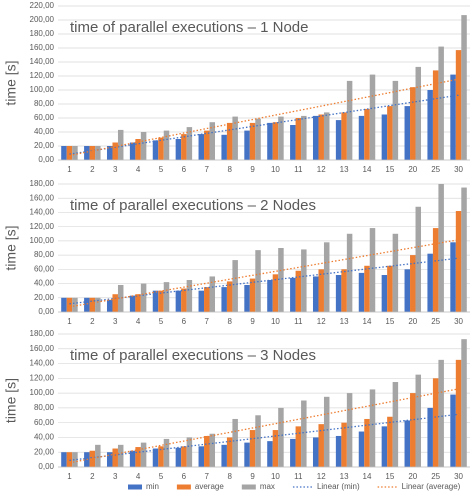  I want to click on y-tick-label: 160,00, so click(42, 197).